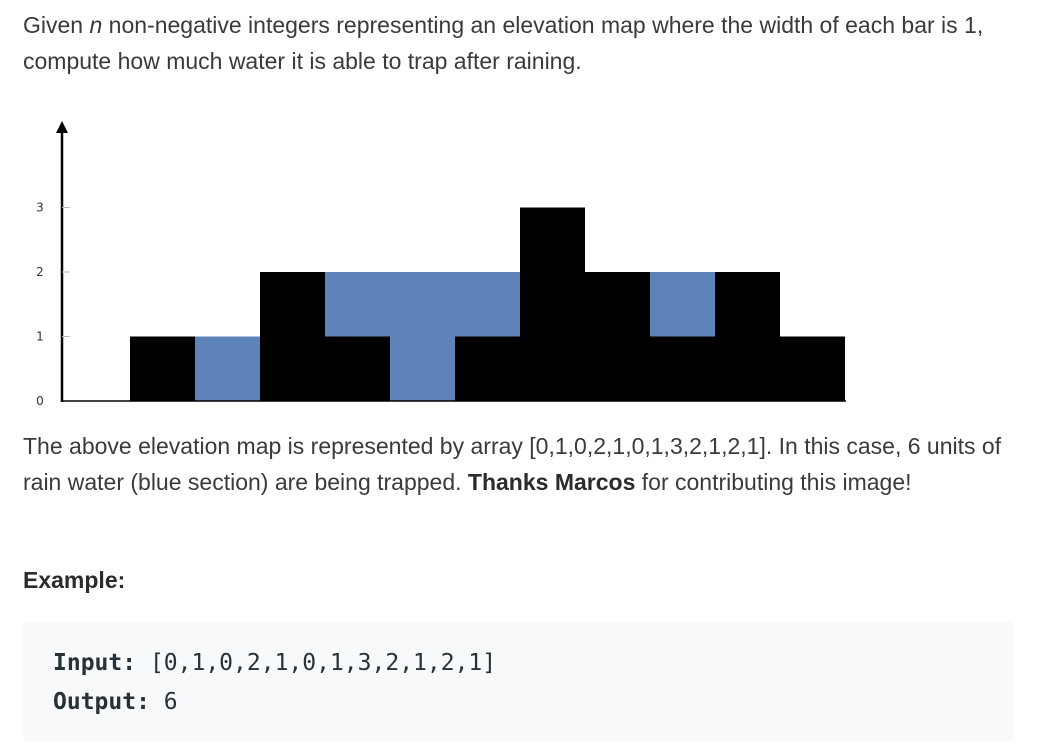 The height and width of the screenshot is (752, 1048). What do you see at coordinates (56, 25) in the screenshot?
I see `intro-prefix: Given` at bounding box center [56, 25].